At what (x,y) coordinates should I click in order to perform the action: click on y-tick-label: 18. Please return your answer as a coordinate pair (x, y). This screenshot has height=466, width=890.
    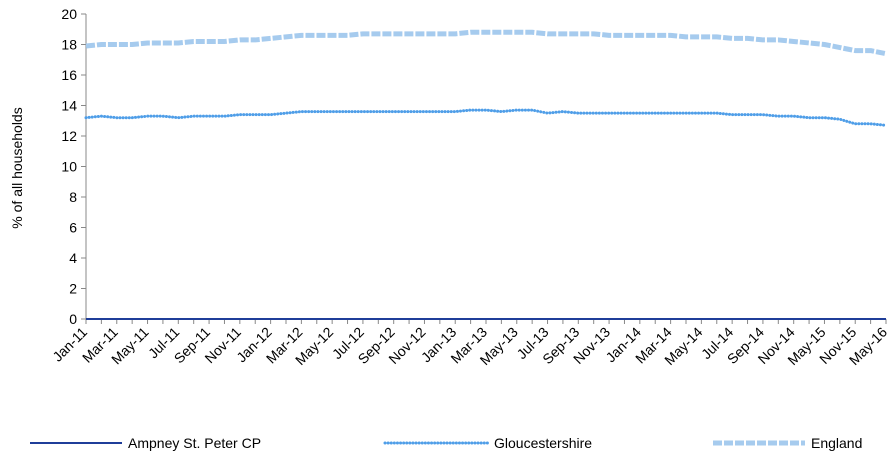
    Looking at the image, I should click on (69, 45).